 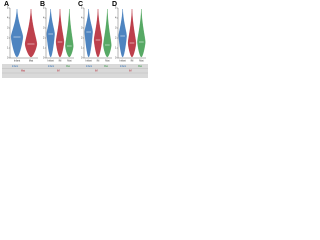 What do you see at coordinates (6, 4) in the screenshot?
I see `panel-label: A` at bounding box center [6, 4].